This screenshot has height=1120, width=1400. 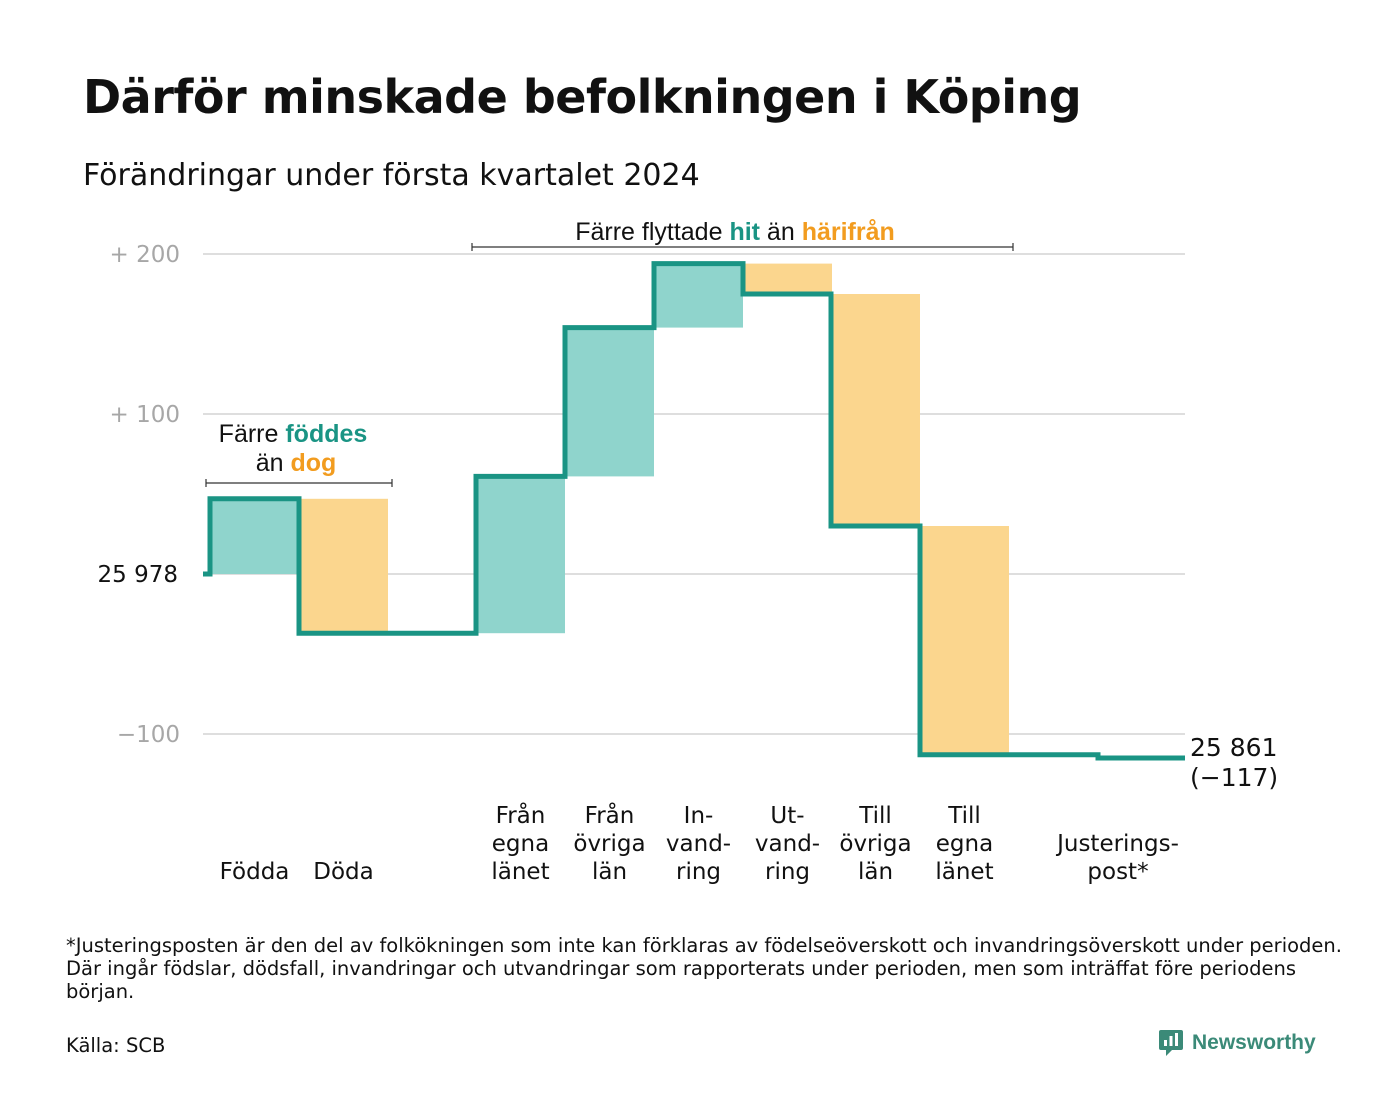 I want to click on logo-text: Newsworthy, so click(x=1254, y=1042).